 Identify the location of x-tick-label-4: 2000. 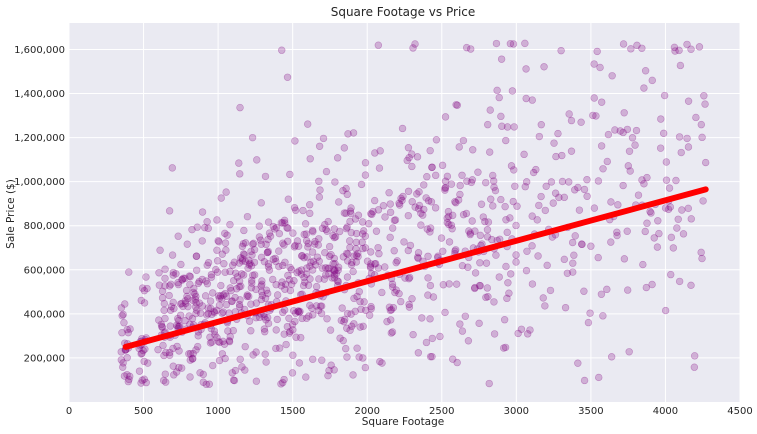
(366, 411).